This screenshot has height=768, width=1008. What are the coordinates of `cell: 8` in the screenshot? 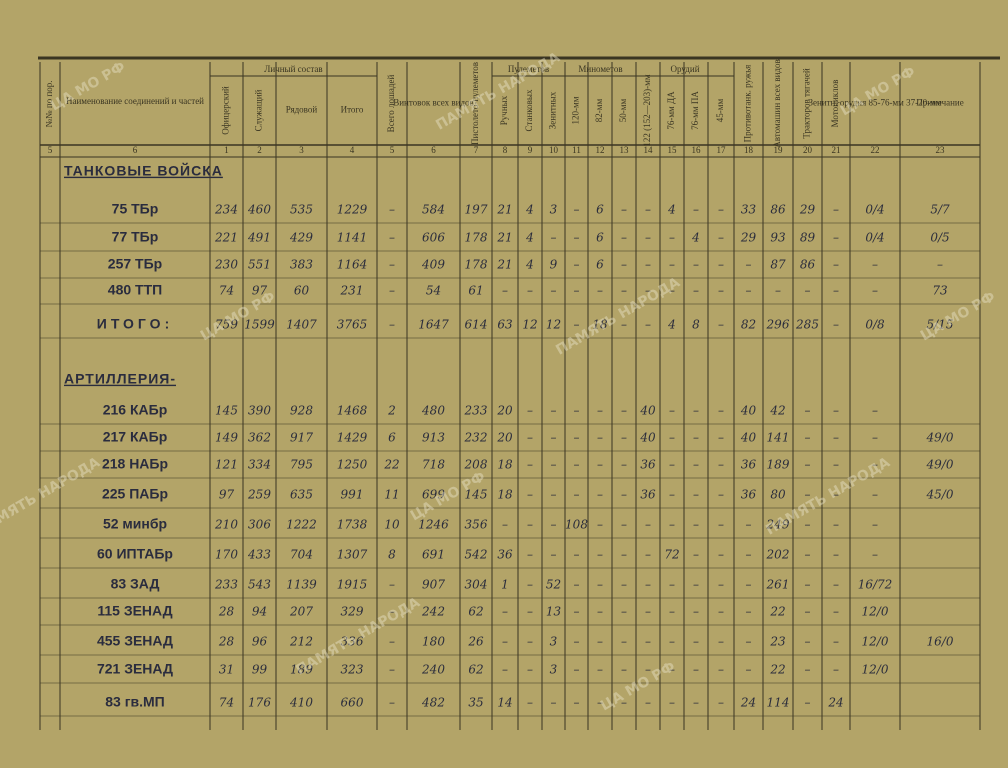 It's located at (392, 555).